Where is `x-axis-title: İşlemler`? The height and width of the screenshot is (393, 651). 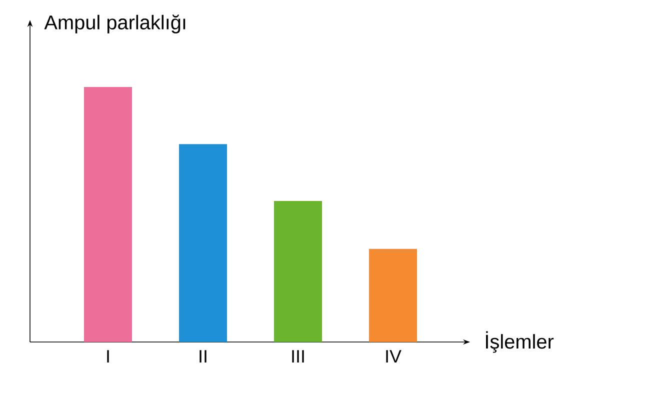
x-axis-title: İşlemler is located at coordinates (520, 342).